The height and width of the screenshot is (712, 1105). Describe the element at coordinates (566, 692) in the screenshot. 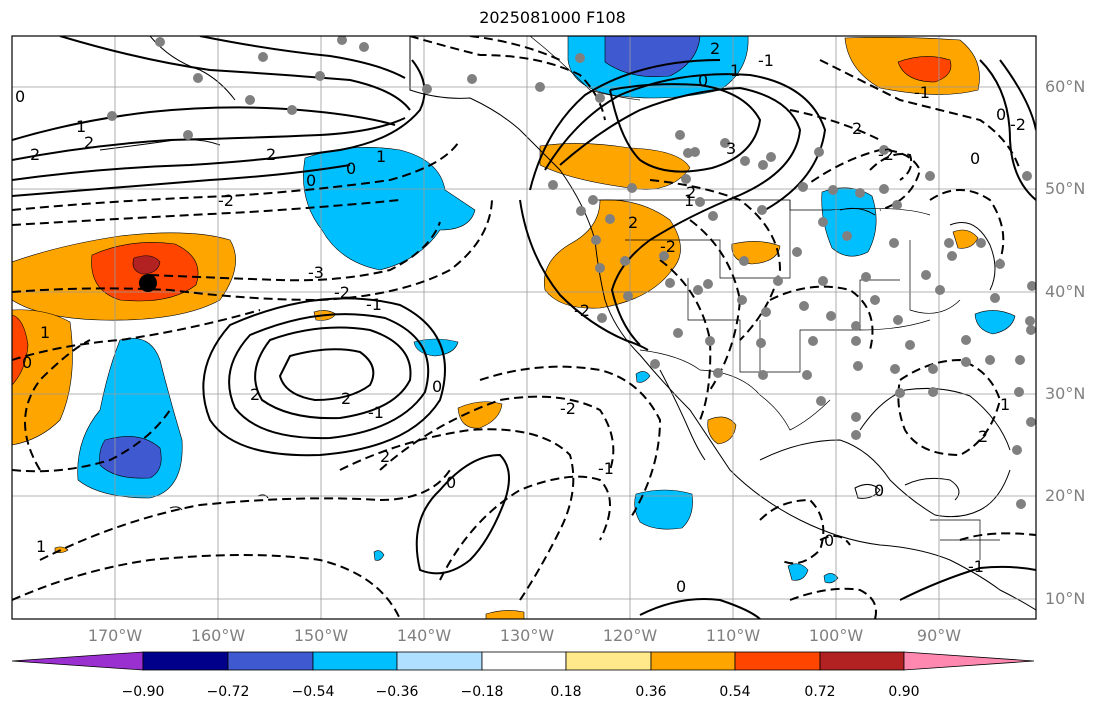

I see `colorbar-tick-label: 0.18` at that location.